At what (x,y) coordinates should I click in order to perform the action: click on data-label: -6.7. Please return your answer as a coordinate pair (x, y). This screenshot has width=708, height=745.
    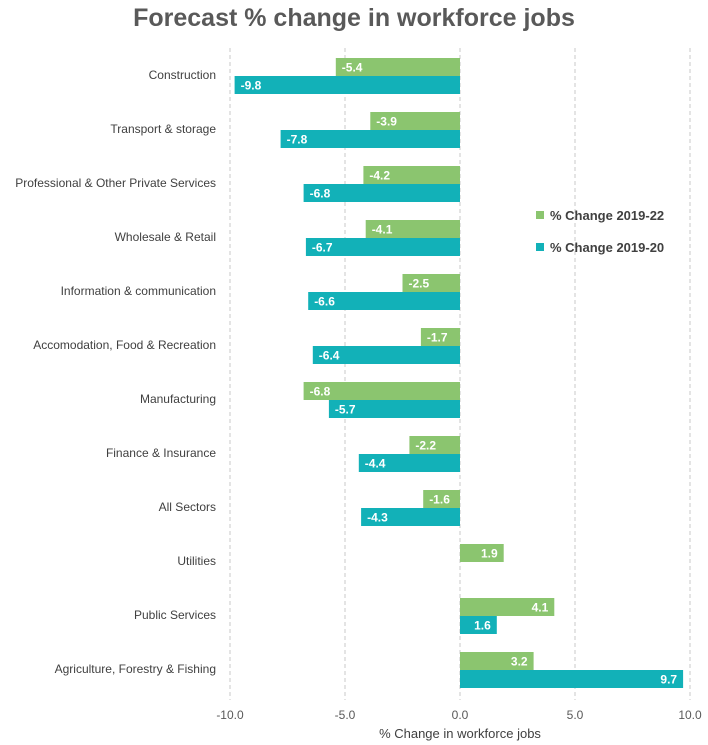
    Looking at the image, I should click on (322, 248).